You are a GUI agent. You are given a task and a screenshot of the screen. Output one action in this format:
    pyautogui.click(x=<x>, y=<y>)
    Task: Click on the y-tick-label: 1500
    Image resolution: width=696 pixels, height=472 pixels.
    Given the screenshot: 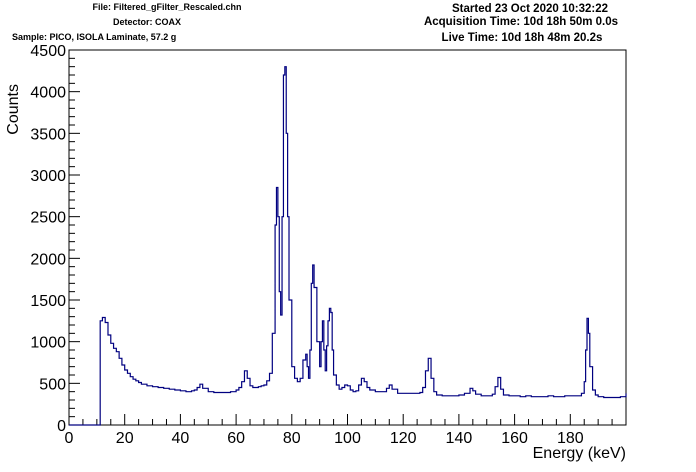 What is the action you would take?
    pyautogui.click(x=48, y=301)
    